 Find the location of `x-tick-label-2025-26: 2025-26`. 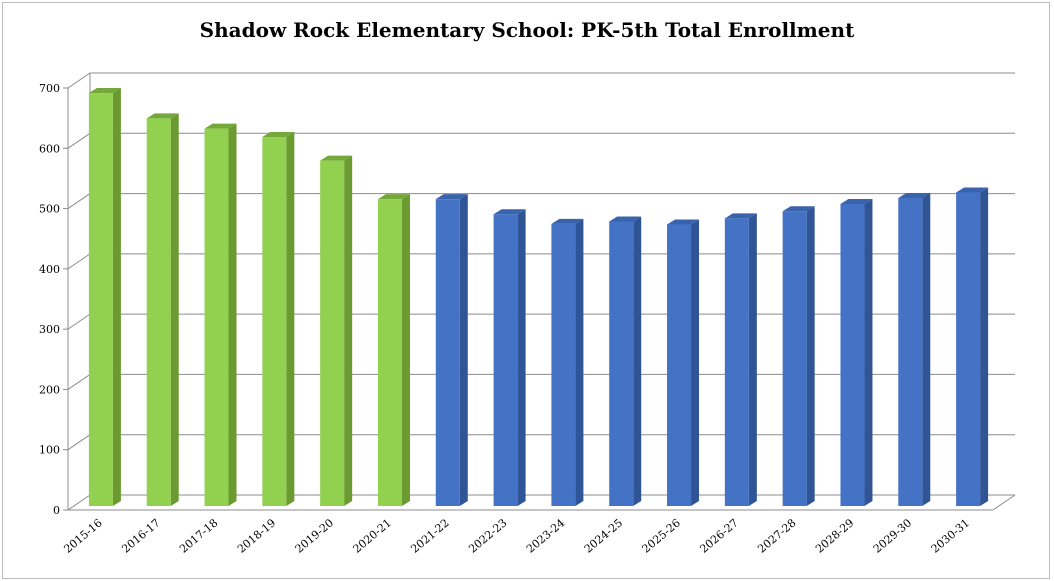

x-tick-label-2025-26: 2025-26 is located at coordinates (661, 535).